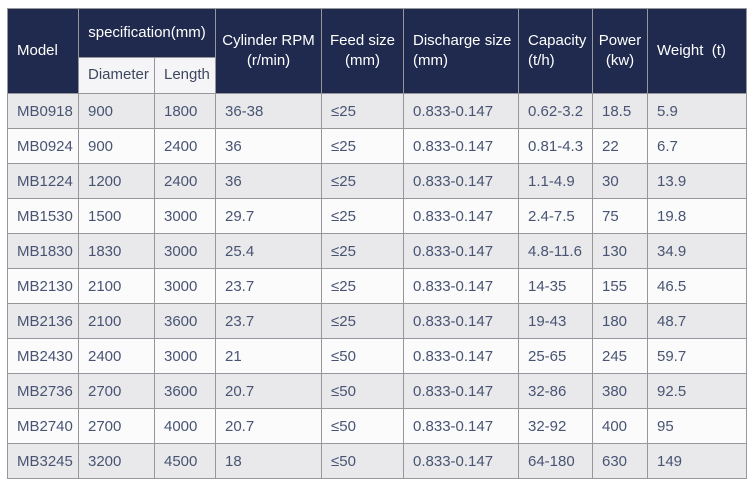 This screenshot has width=752, height=488. What do you see at coordinates (185, 111) in the screenshot?
I see `table-cell: 1800` at bounding box center [185, 111].